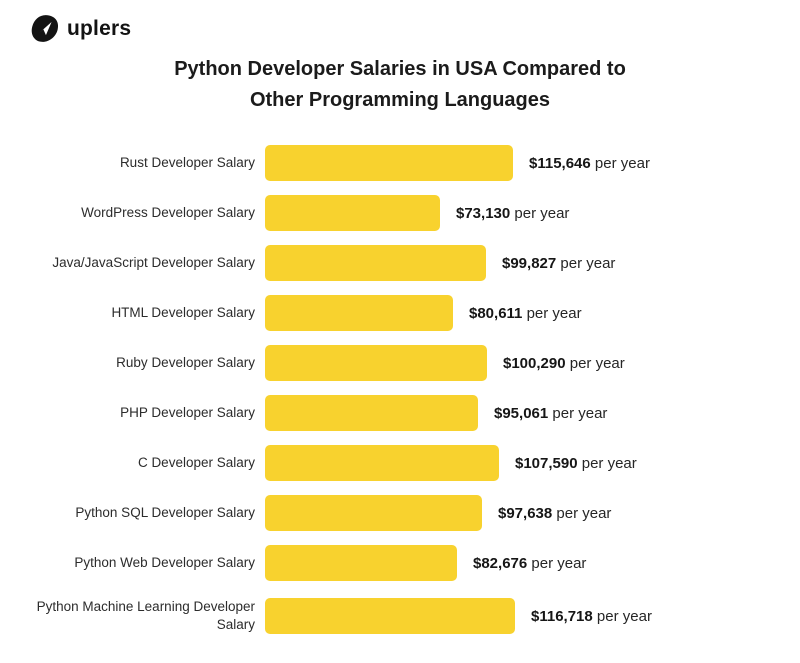  I want to click on paper-plane-icon, so click(45, 28).